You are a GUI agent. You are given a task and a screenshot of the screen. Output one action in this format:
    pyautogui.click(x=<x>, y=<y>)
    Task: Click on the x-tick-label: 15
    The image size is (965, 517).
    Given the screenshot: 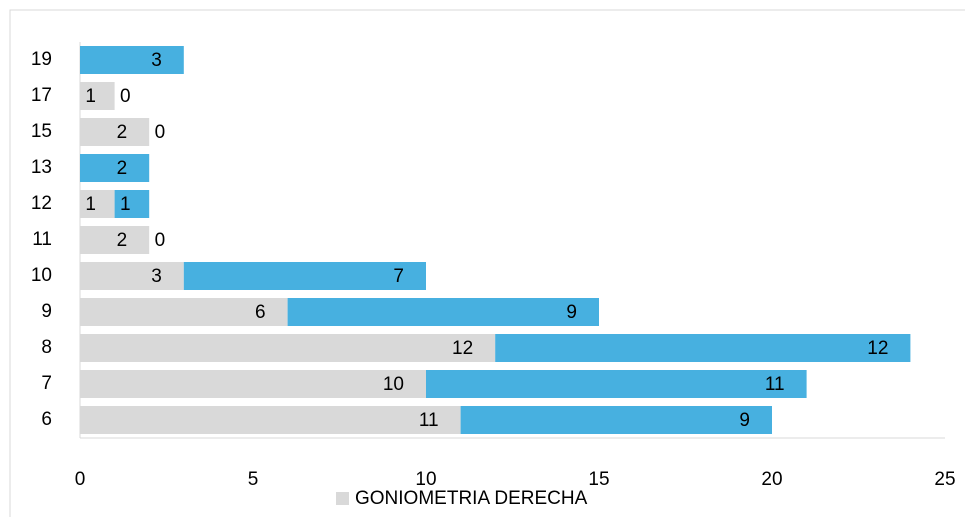 What is the action you would take?
    pyautogui.click(x=598, y=479)
    